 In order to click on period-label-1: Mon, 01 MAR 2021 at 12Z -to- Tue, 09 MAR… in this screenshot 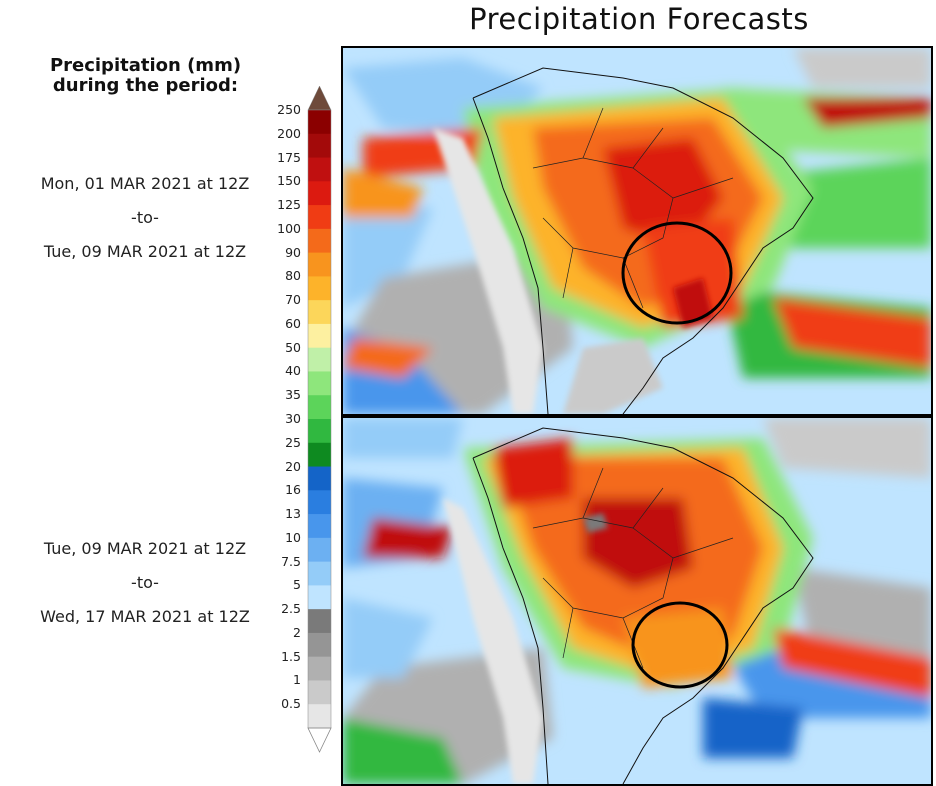, I will do `click(145, 218)`.